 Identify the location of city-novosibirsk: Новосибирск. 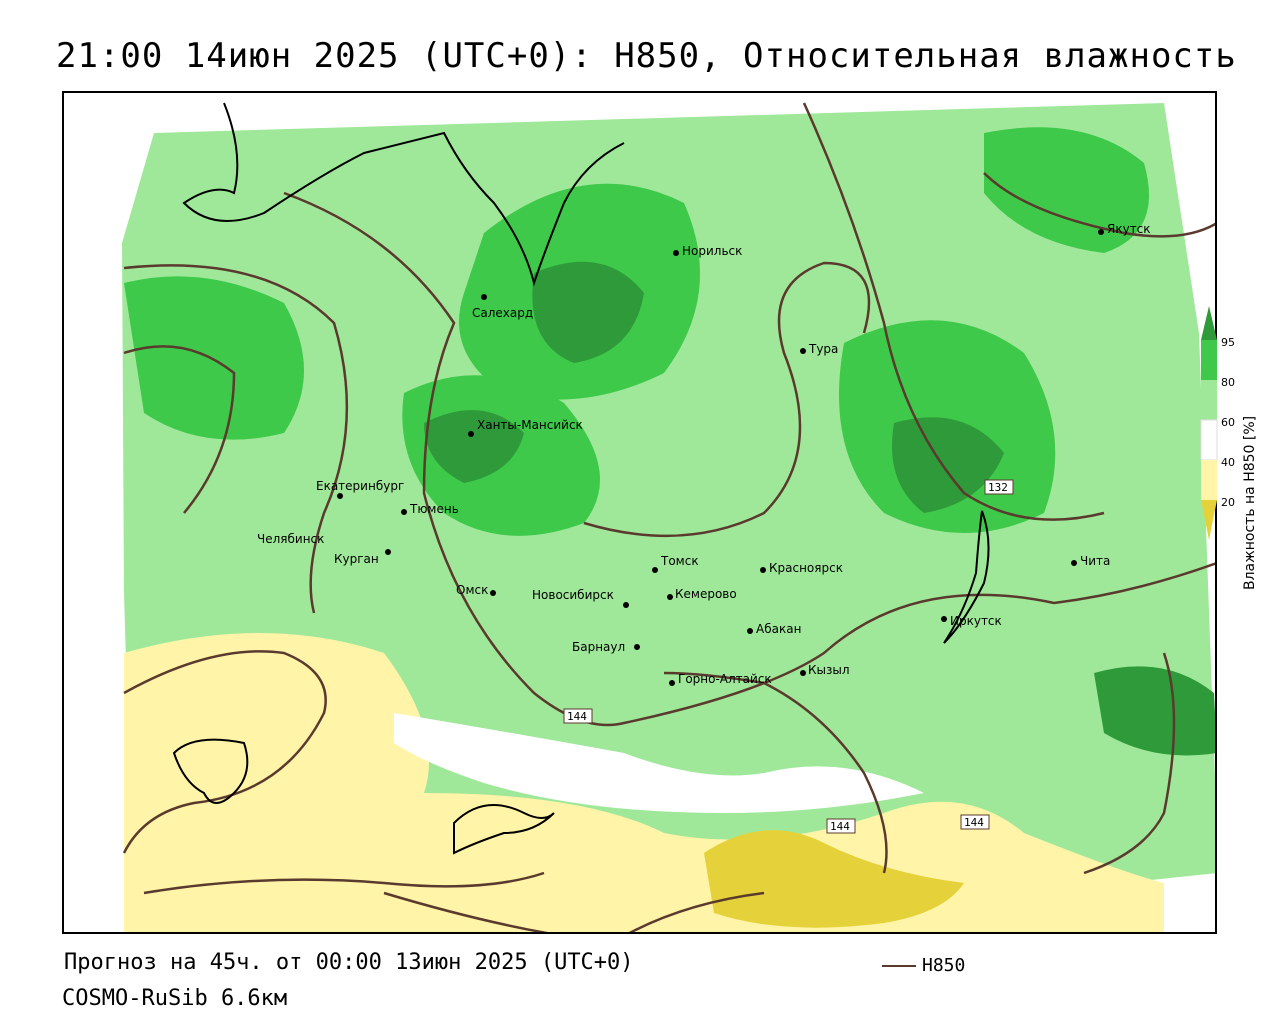
(573, 595).